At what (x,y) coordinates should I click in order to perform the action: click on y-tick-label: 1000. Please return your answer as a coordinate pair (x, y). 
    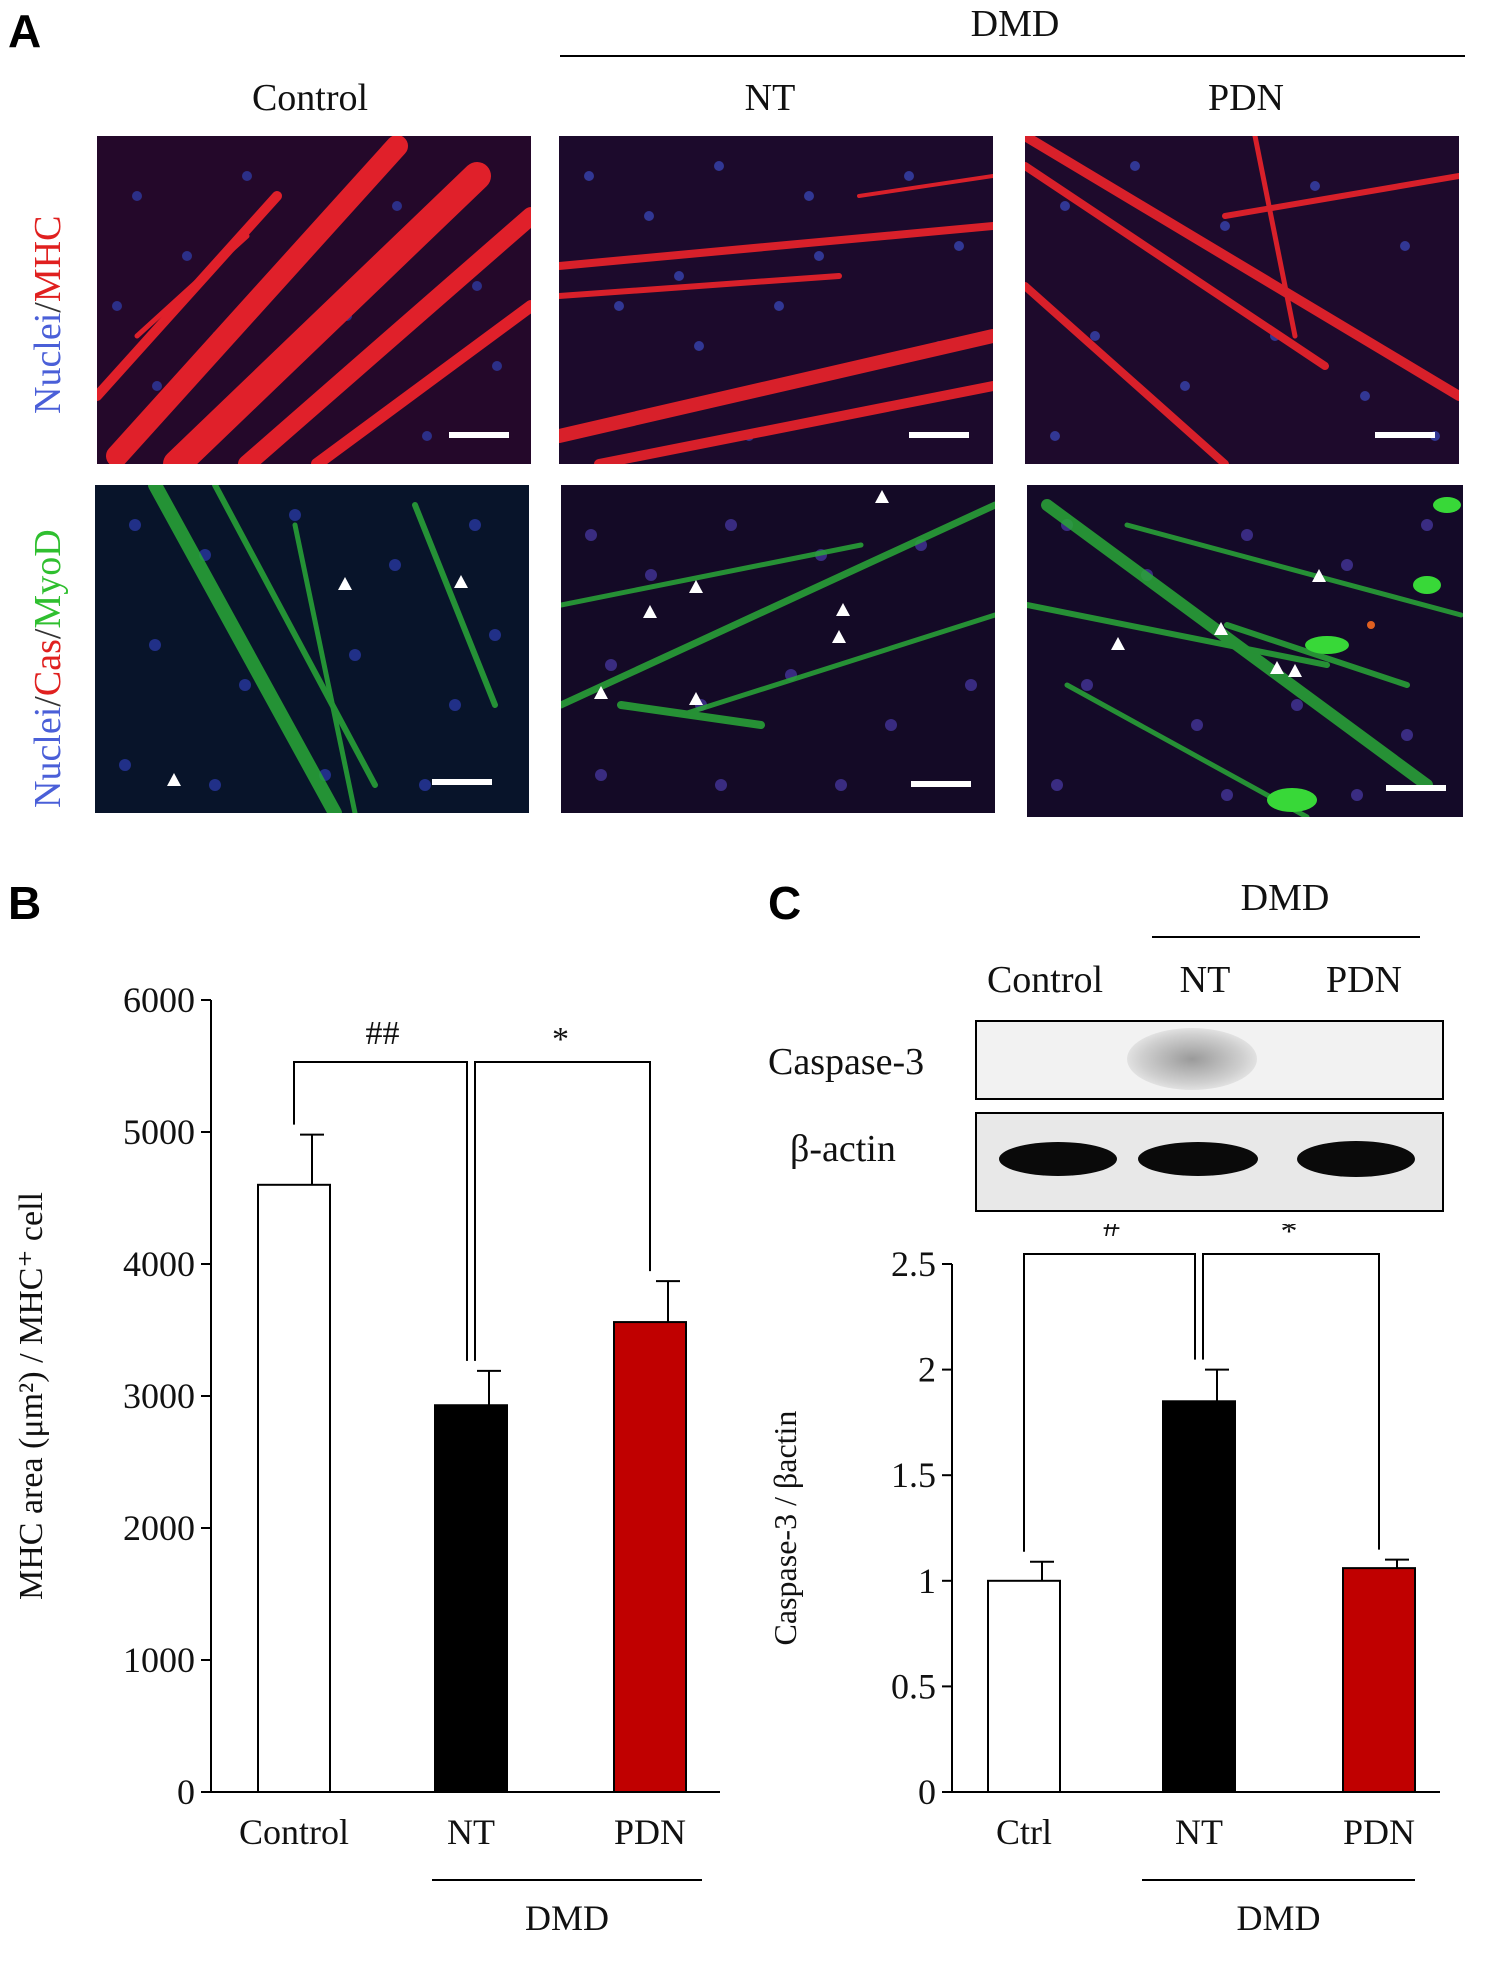
    Looking at the image, I should click on (159, 1660).